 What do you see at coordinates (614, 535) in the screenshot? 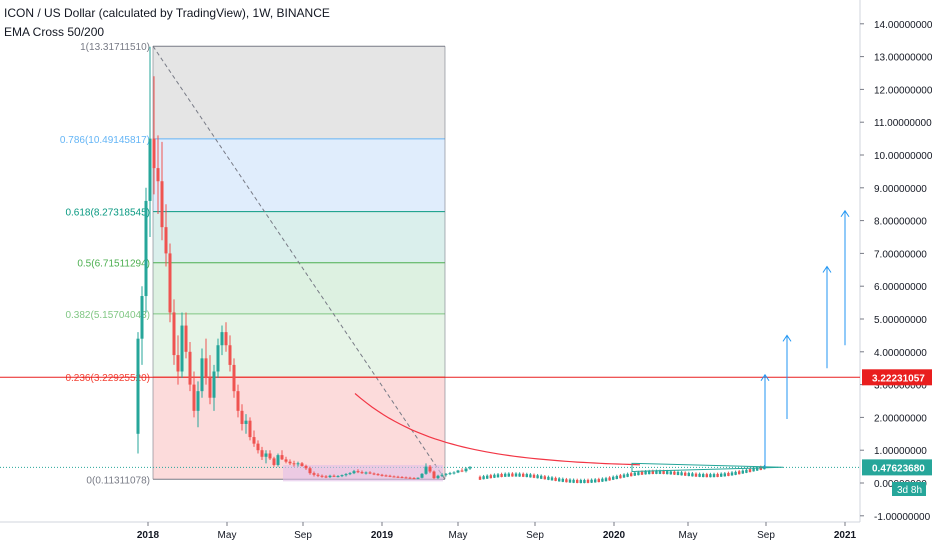
I see `x-tick-label: 2020` at bounding box center [614, 535].